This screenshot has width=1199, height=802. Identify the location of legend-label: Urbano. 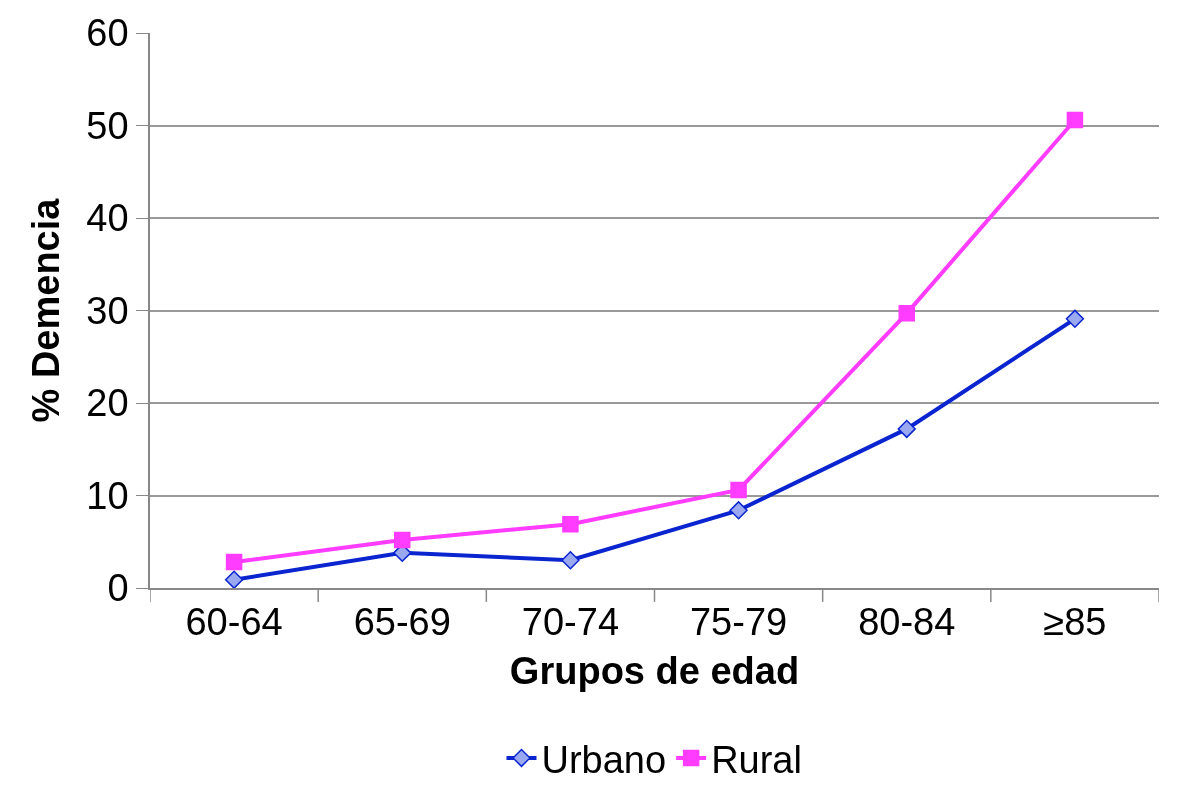
(604, 759).